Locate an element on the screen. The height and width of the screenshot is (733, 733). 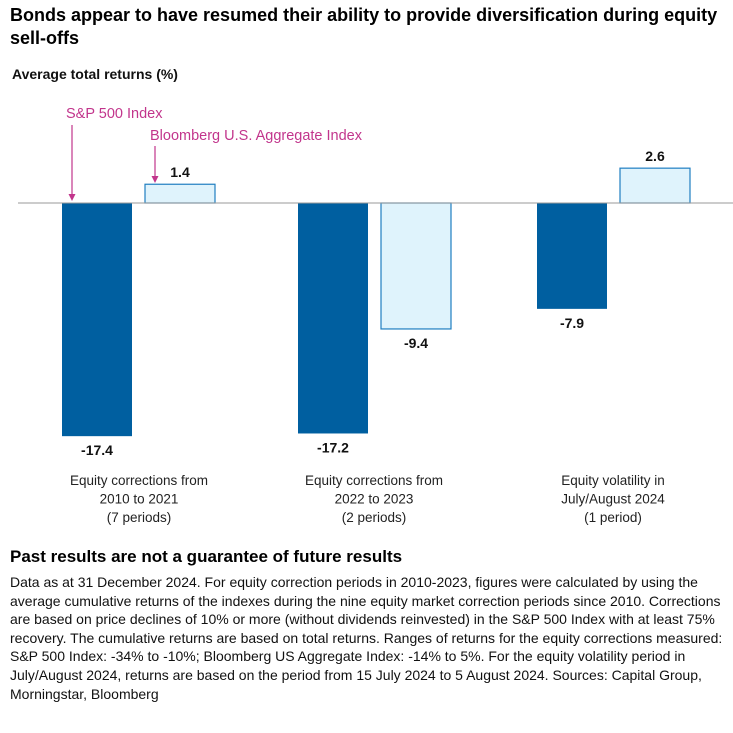
sp500-value-label-1: -17.4 is located at coordinates (97, 450).